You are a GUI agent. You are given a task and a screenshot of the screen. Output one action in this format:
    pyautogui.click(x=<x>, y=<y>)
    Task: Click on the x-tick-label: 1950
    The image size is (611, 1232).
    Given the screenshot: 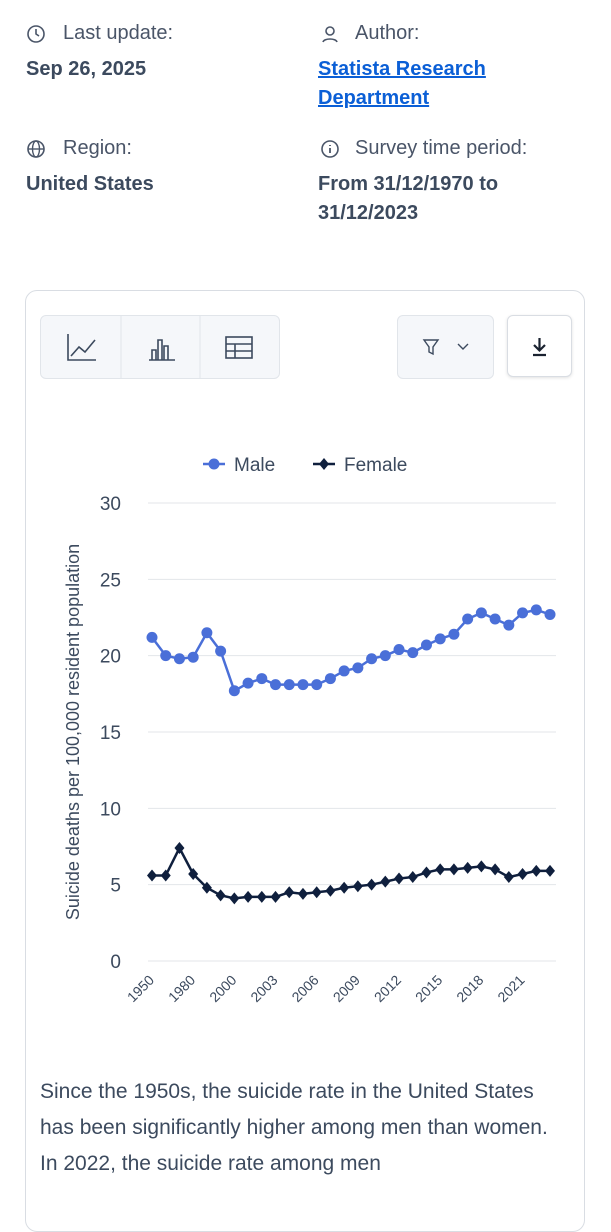 What is the action you would take?
    pyautogui.click(x=140, y=988)
    